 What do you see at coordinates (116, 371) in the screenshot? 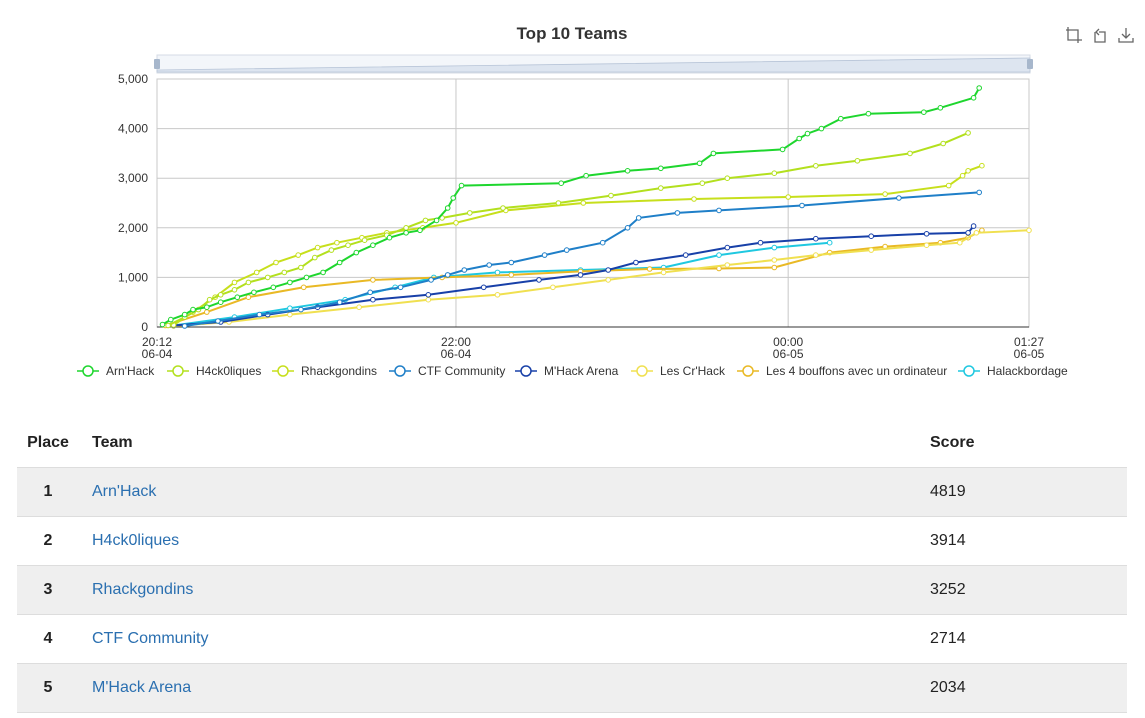
I see `legend-item: Arn'Hack` at bounding box center [116, 371].